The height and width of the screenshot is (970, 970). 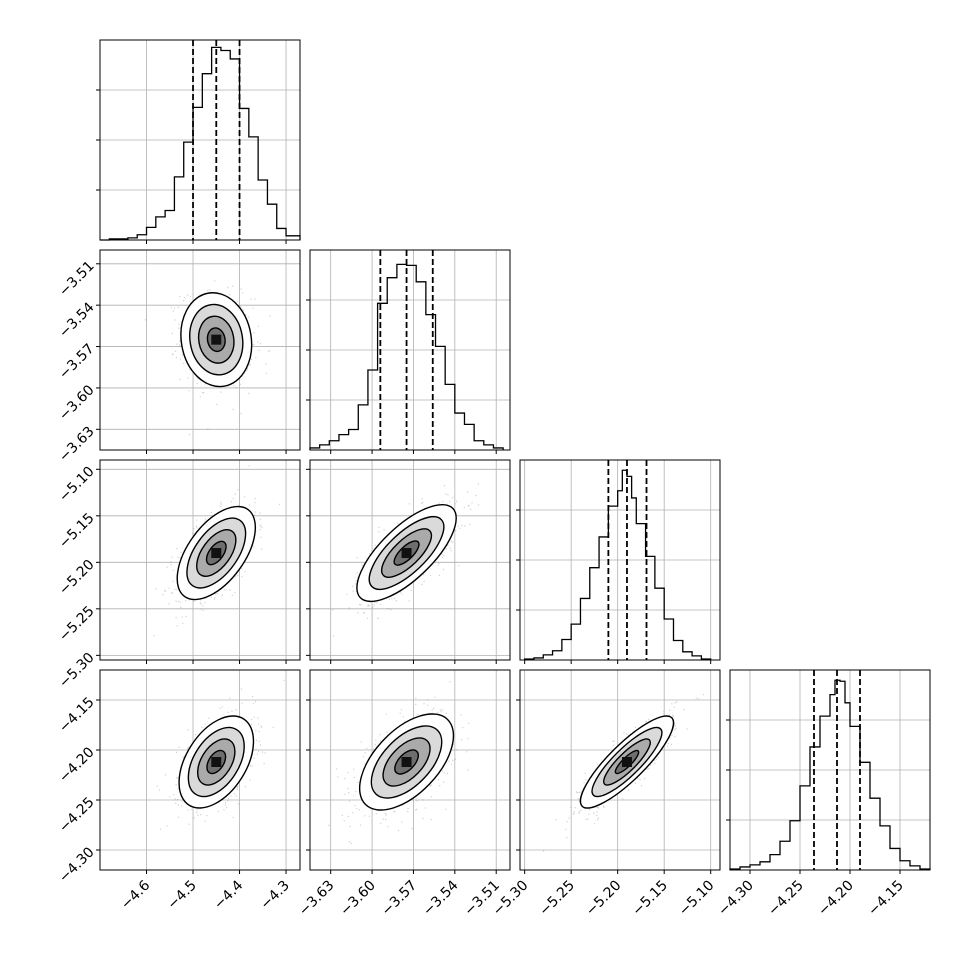 What do you see at coordinates (604, 899) in the screenshot?
I see `xtick-label-2-2: −5.20` at bounding box center [604, 899].